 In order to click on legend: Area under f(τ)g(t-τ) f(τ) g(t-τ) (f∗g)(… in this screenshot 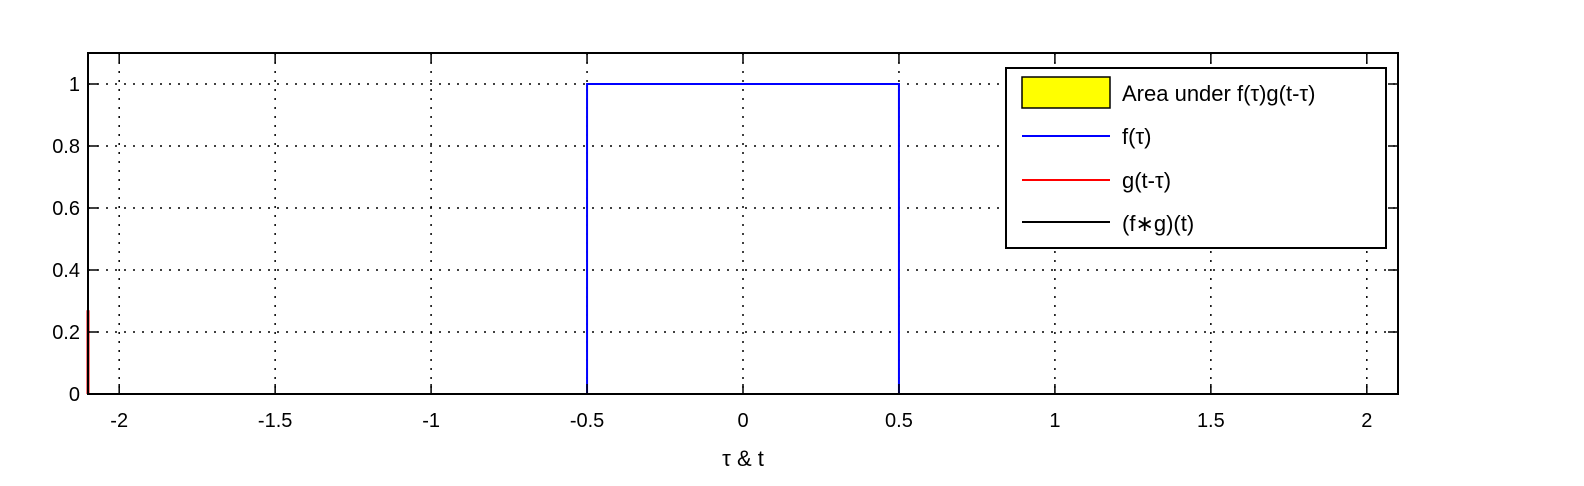, I will do `click(1196, 158)`.